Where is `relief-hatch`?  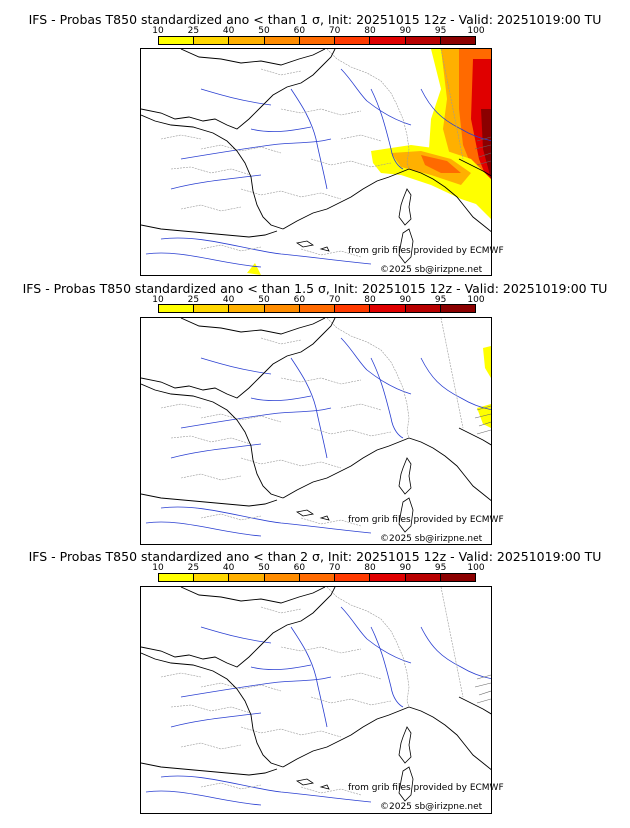
relief-hatch is located at coordinates (482, 420).